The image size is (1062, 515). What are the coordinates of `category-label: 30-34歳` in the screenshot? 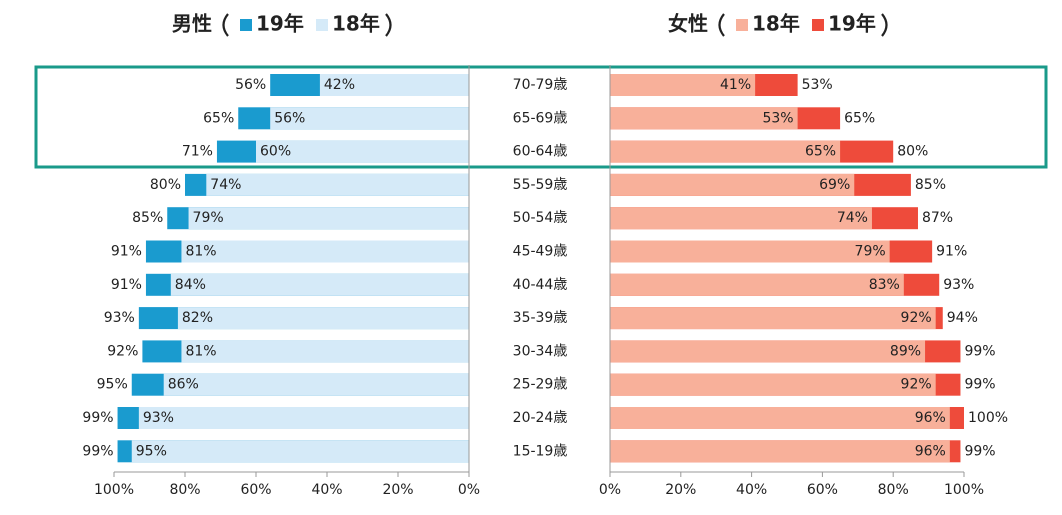 It's located at (540, 351).